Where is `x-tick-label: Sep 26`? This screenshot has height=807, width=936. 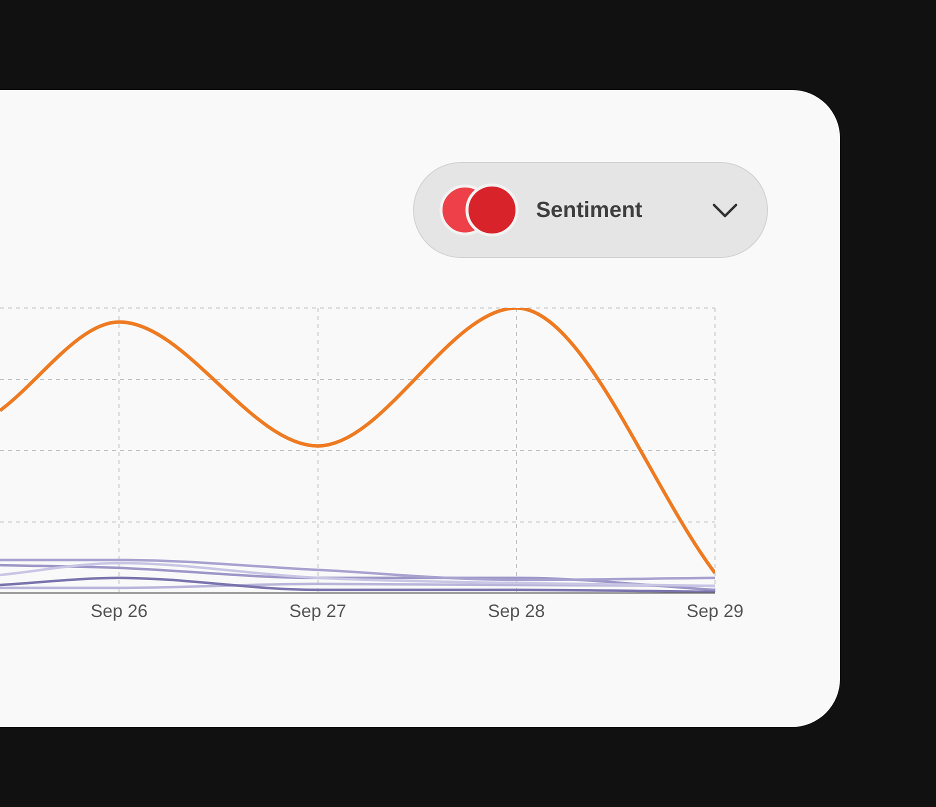
x-tick-label: Sep 26 is located at coordinates (119, 610).